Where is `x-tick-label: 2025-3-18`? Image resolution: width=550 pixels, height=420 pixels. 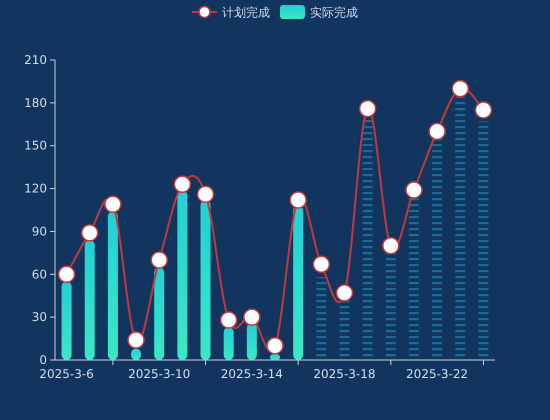 x-tick-label: 2025-3-18 is located at coordinates (344, 374).